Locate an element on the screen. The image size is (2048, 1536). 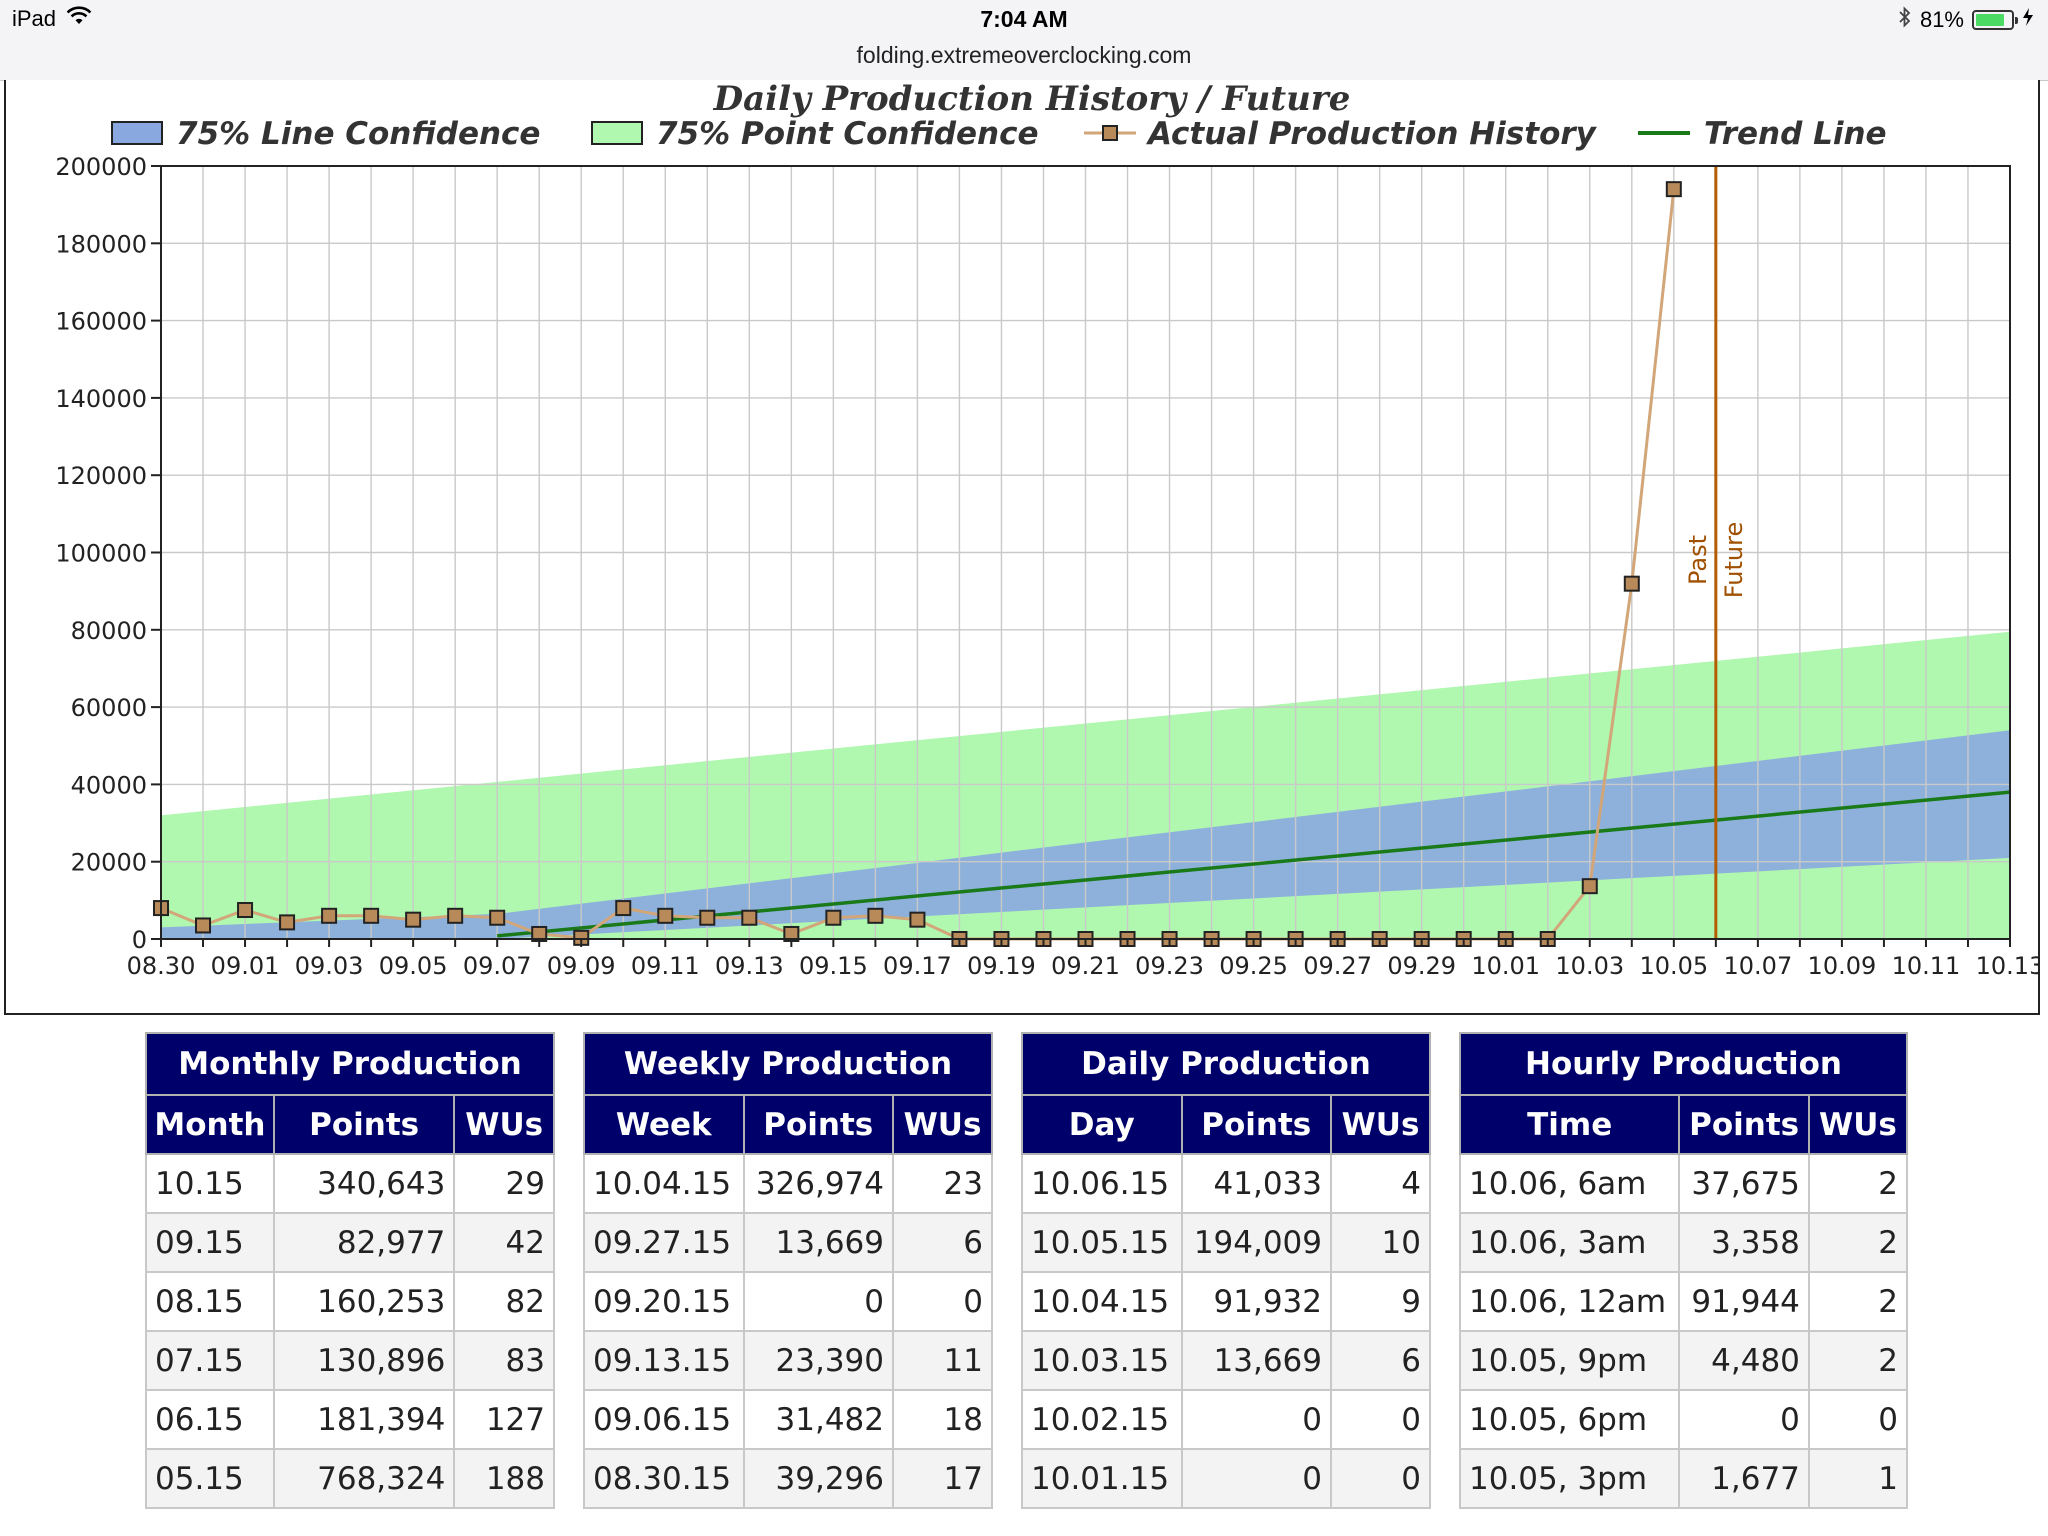
wus-cell: 18 is located at coordinates (942, 1419).